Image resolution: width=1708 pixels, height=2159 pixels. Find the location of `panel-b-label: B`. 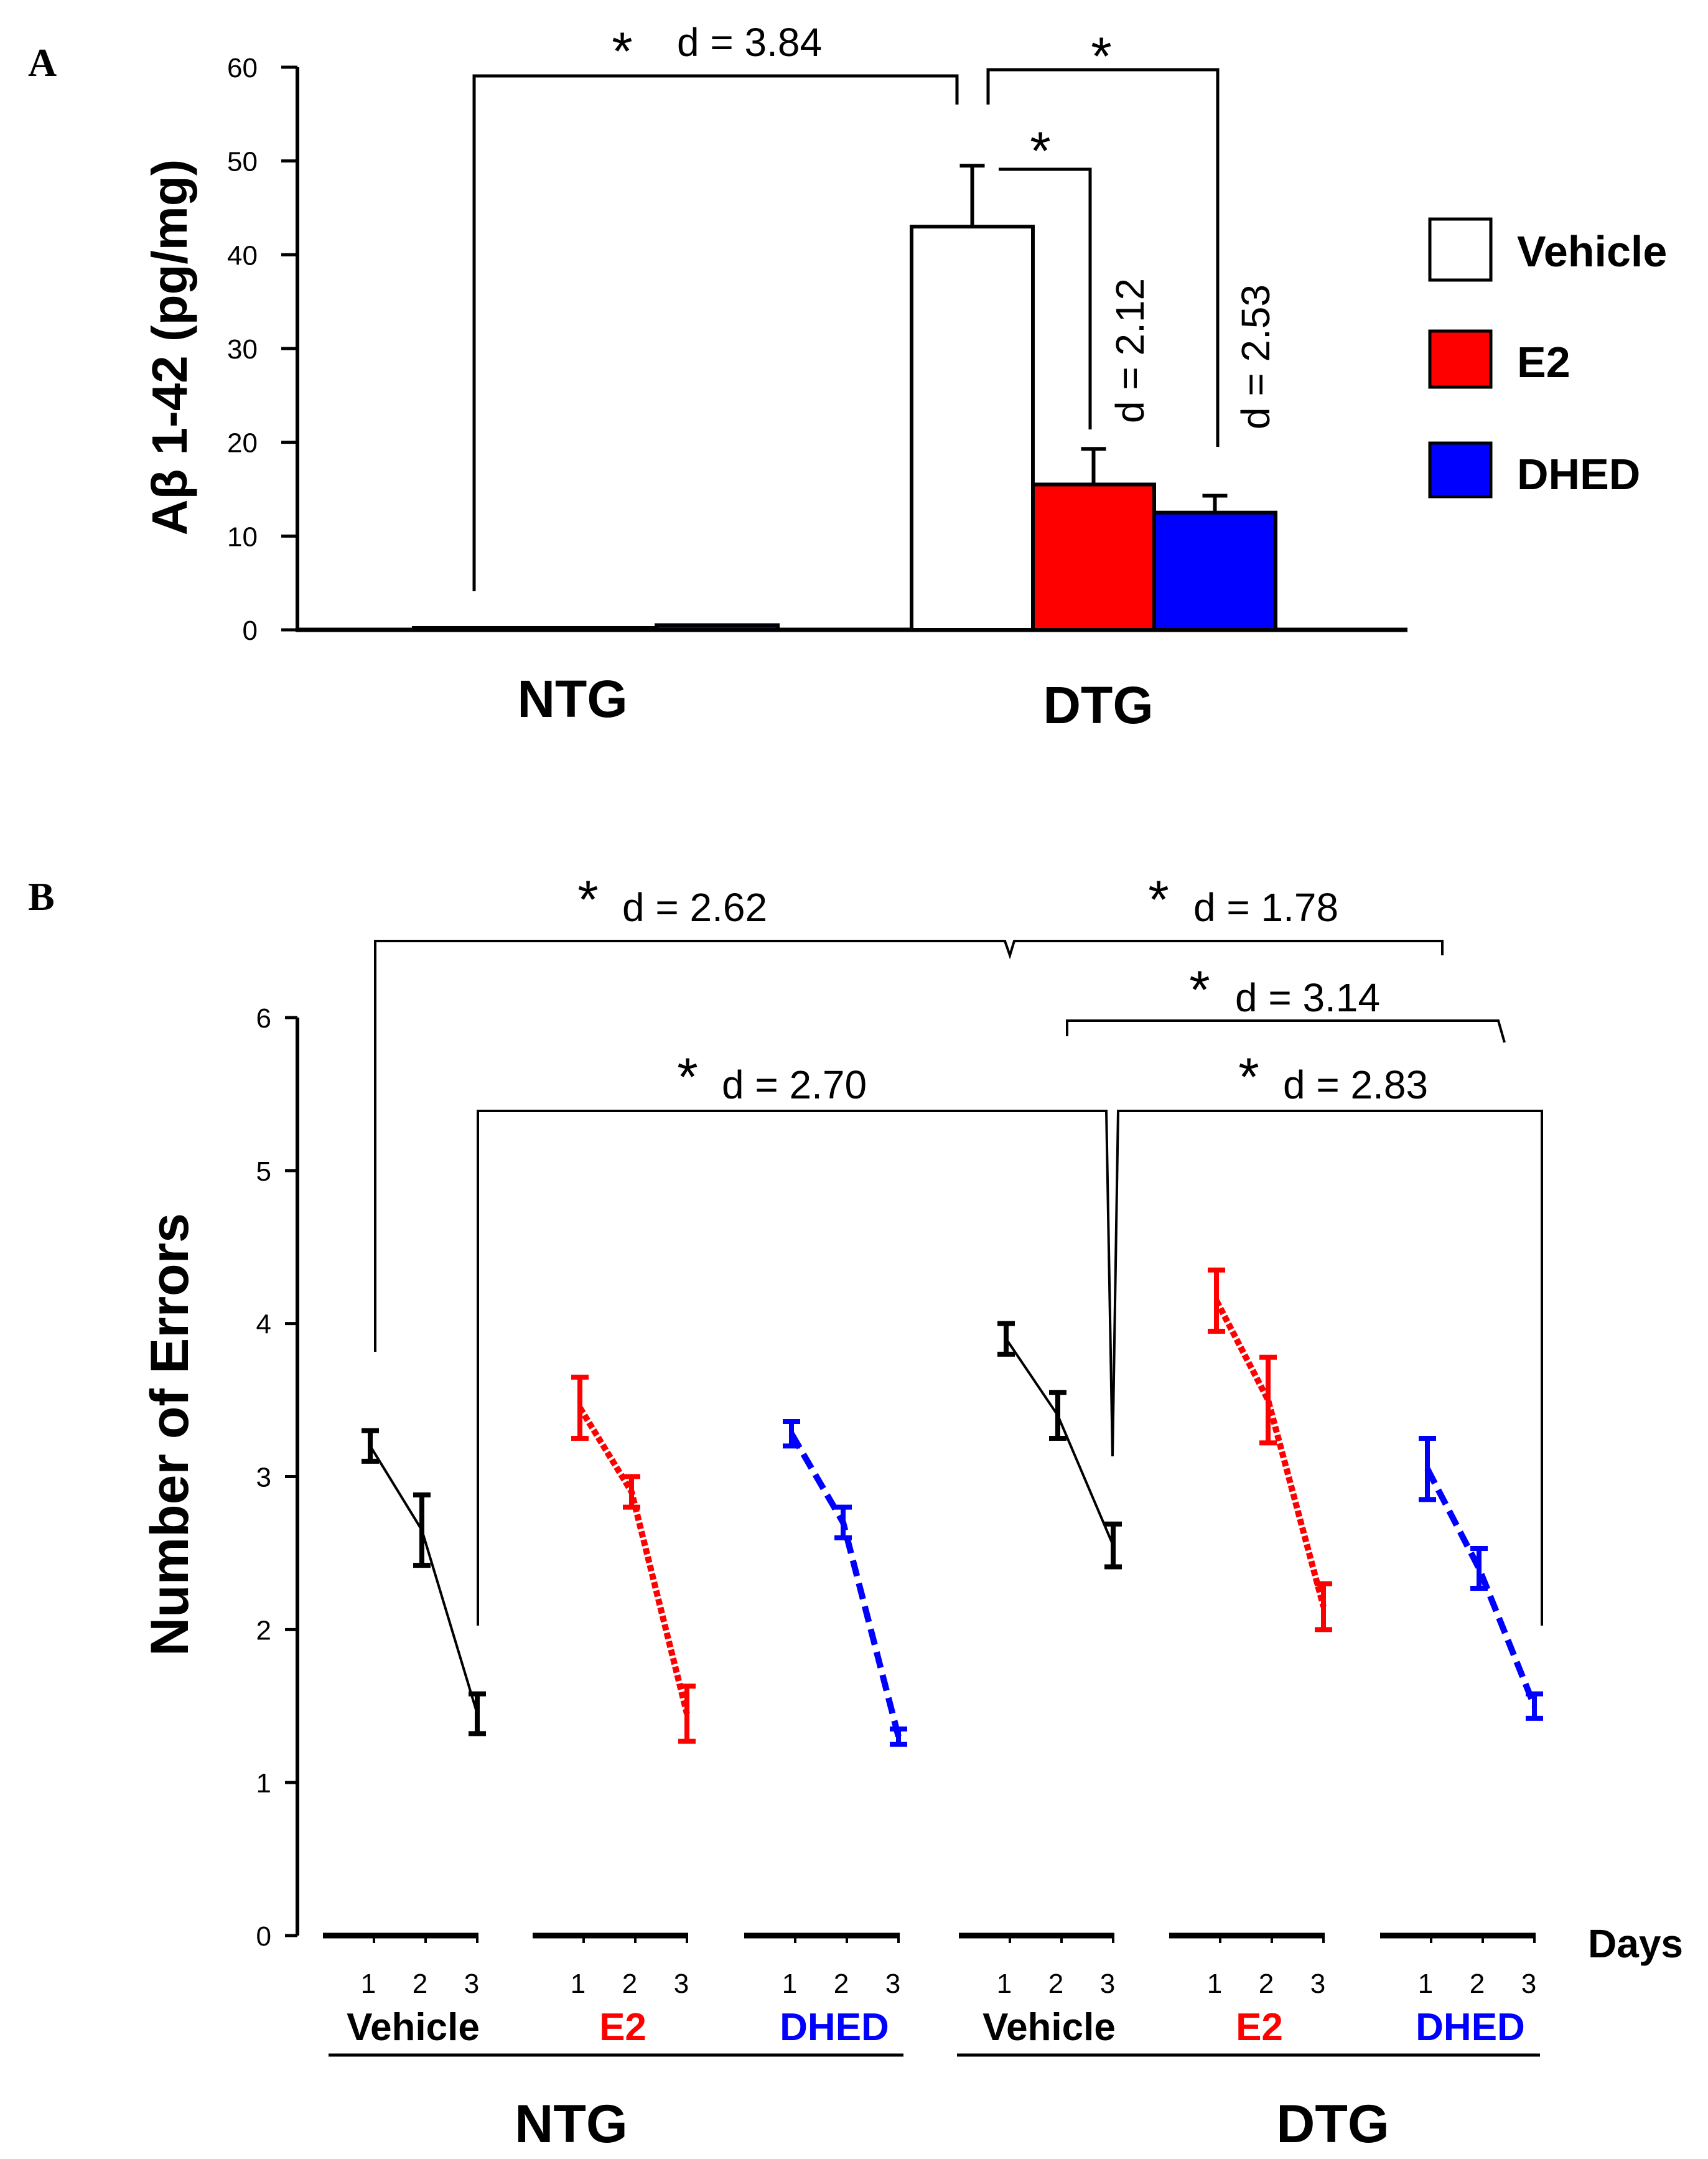

panel-b-label: B is located at coordinates (41, 896).